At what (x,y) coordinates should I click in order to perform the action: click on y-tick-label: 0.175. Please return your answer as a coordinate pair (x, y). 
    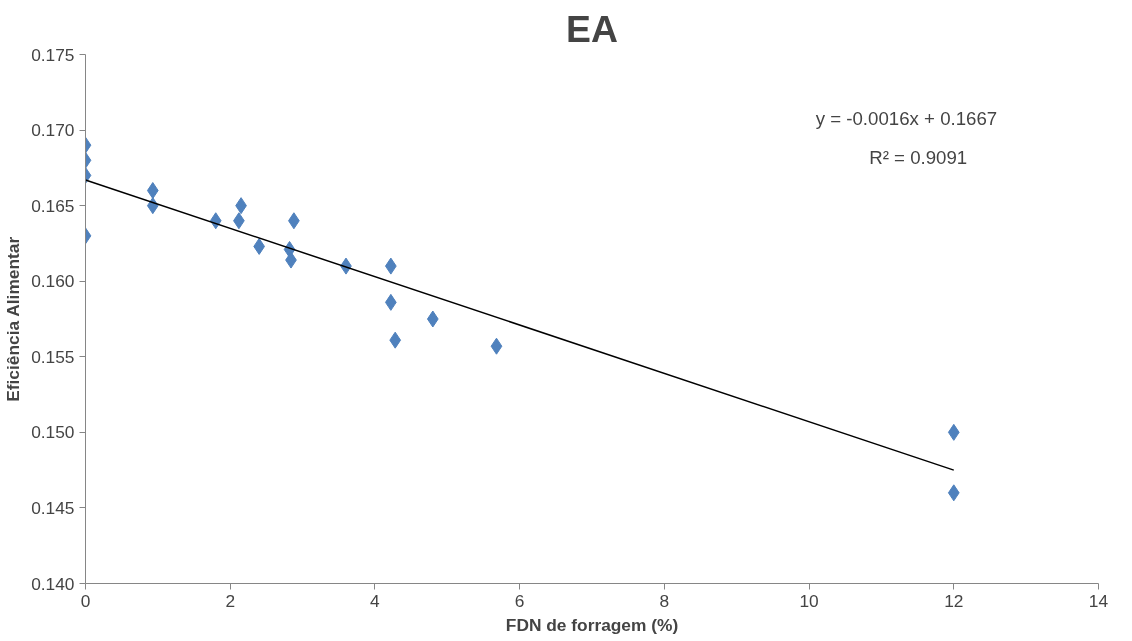
    Looking at the image, I should click on (53, 54).